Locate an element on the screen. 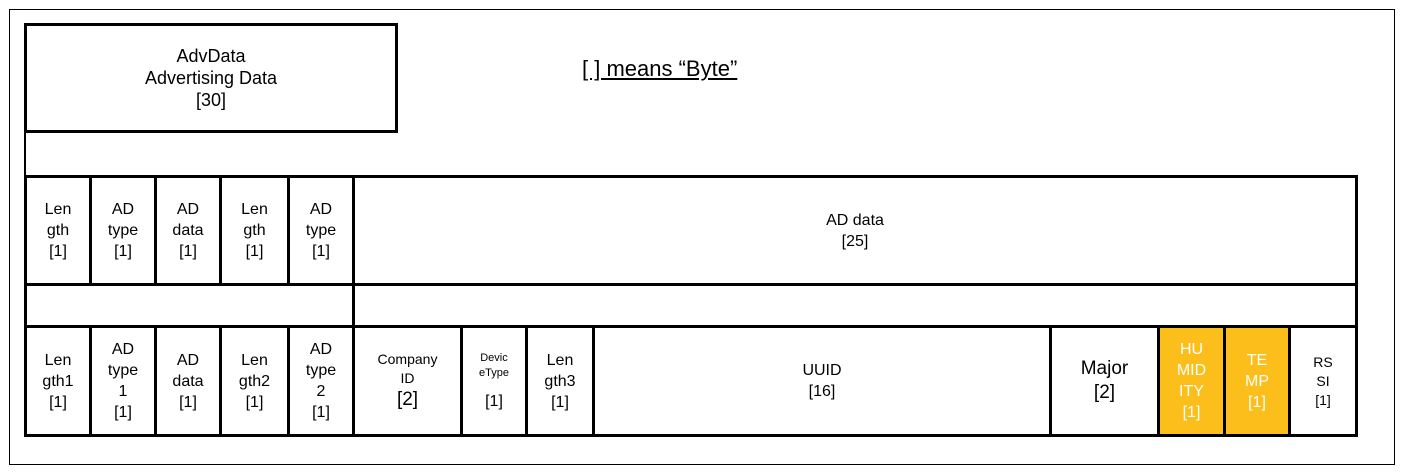  row1-adtype-label: AD type [1] is located at coordinates (123, 230).